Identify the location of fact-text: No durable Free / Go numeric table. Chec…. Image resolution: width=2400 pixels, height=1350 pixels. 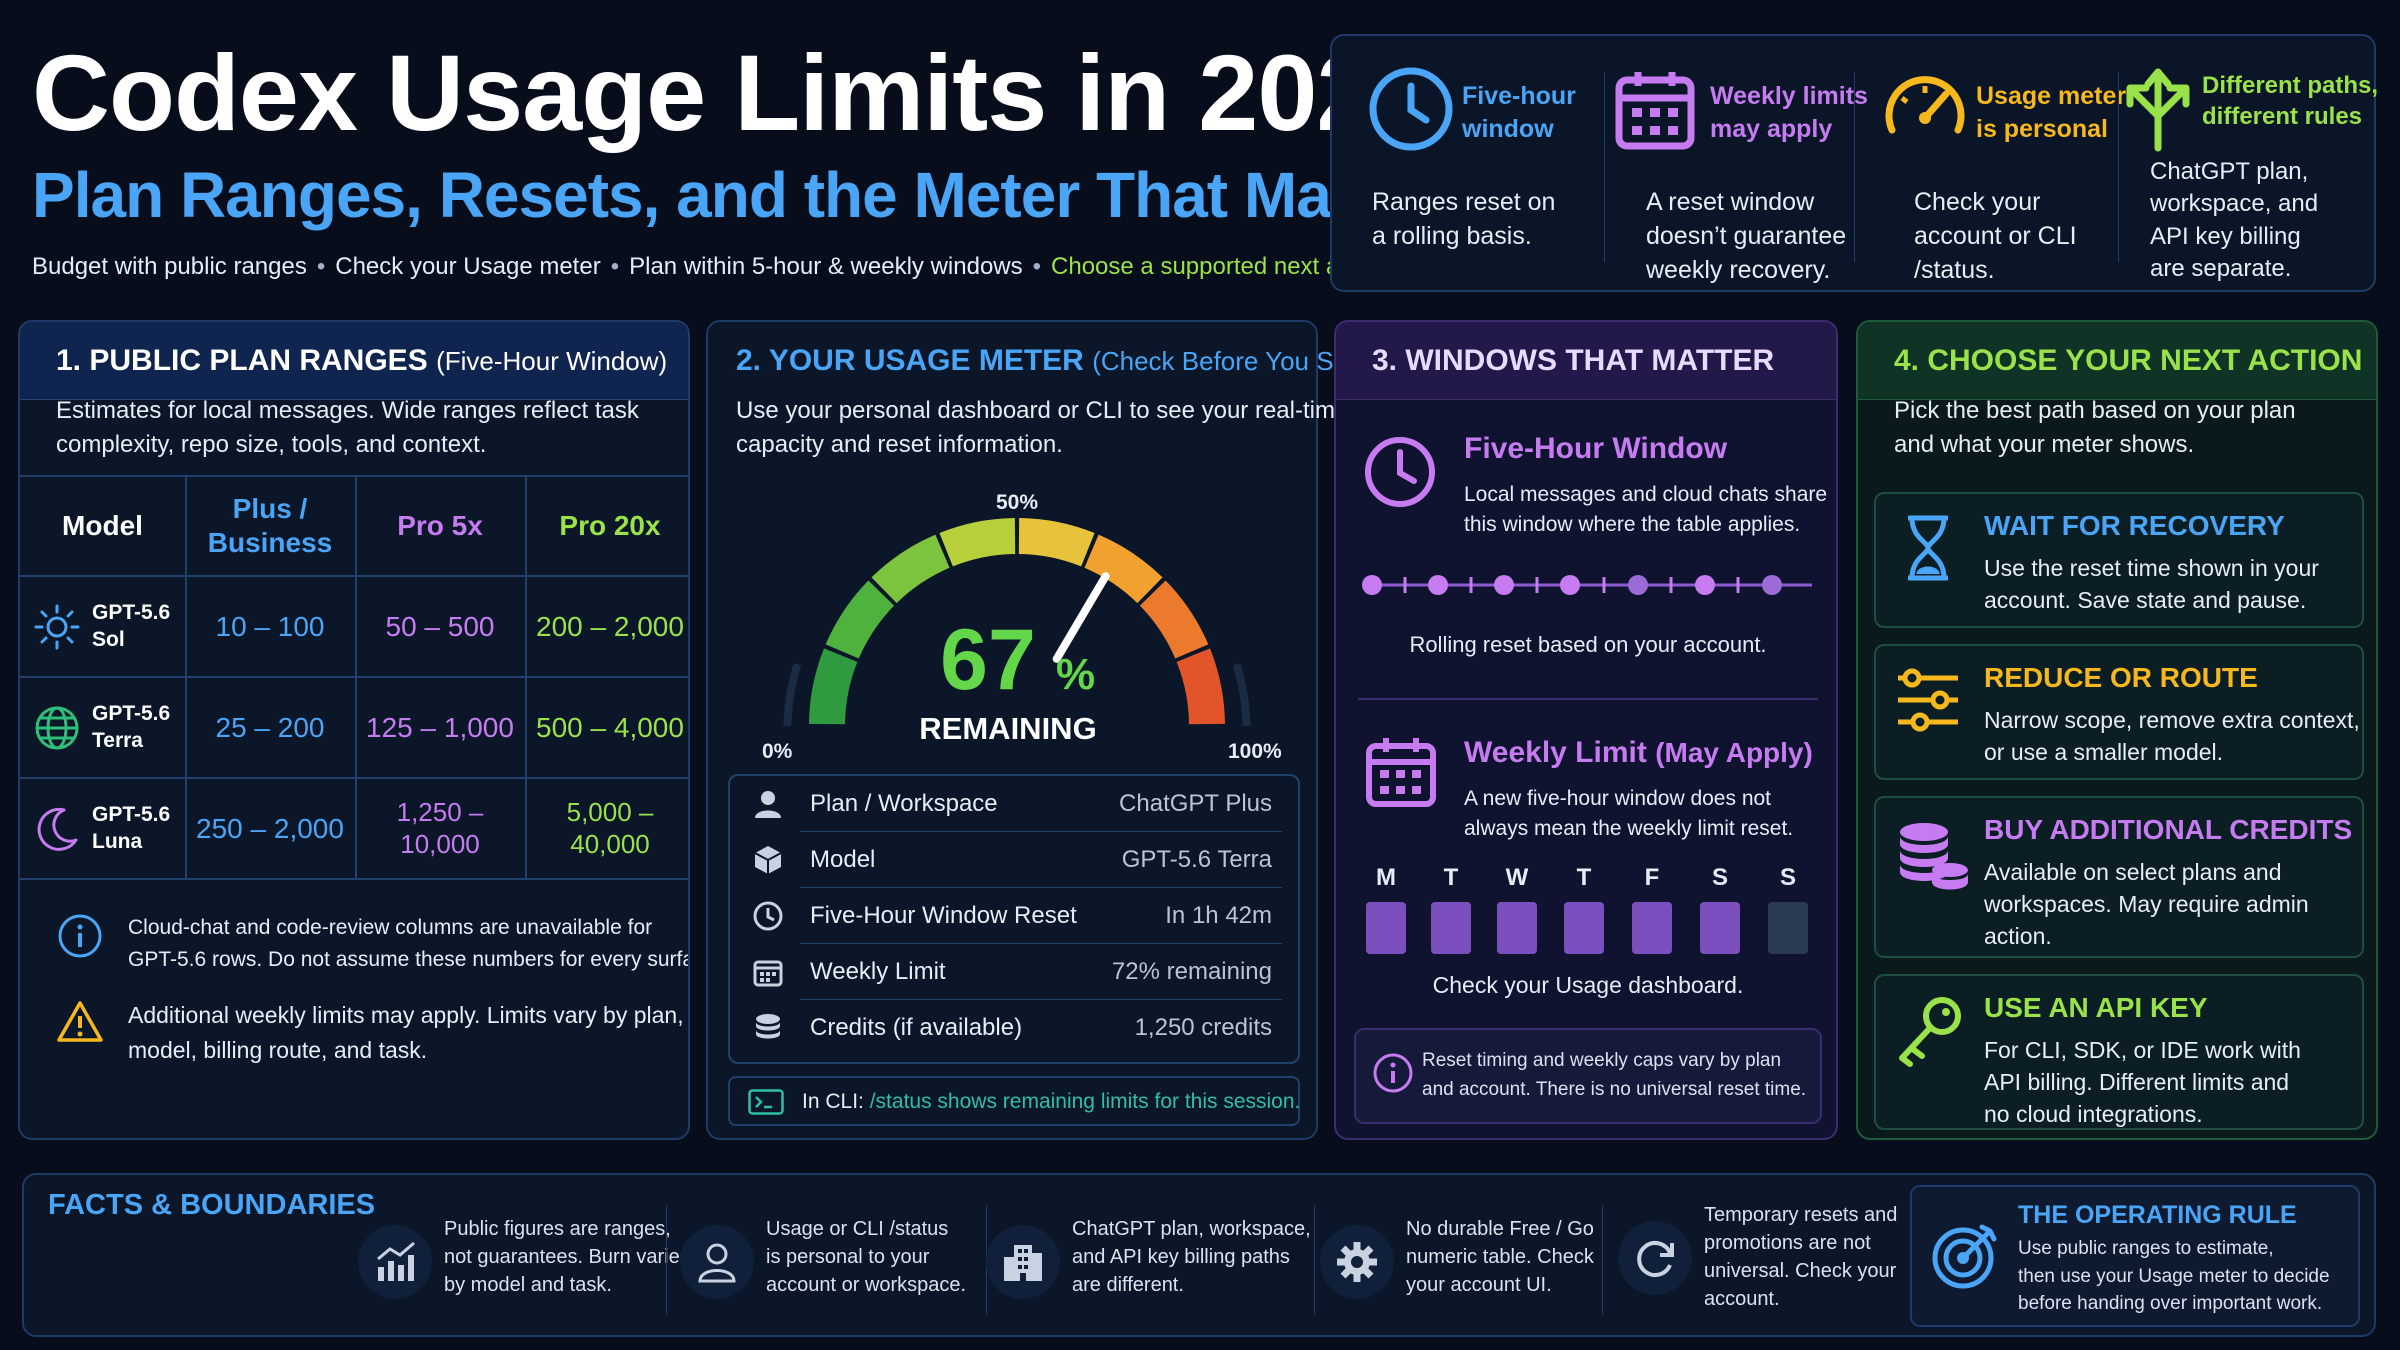
(1500, 1257).